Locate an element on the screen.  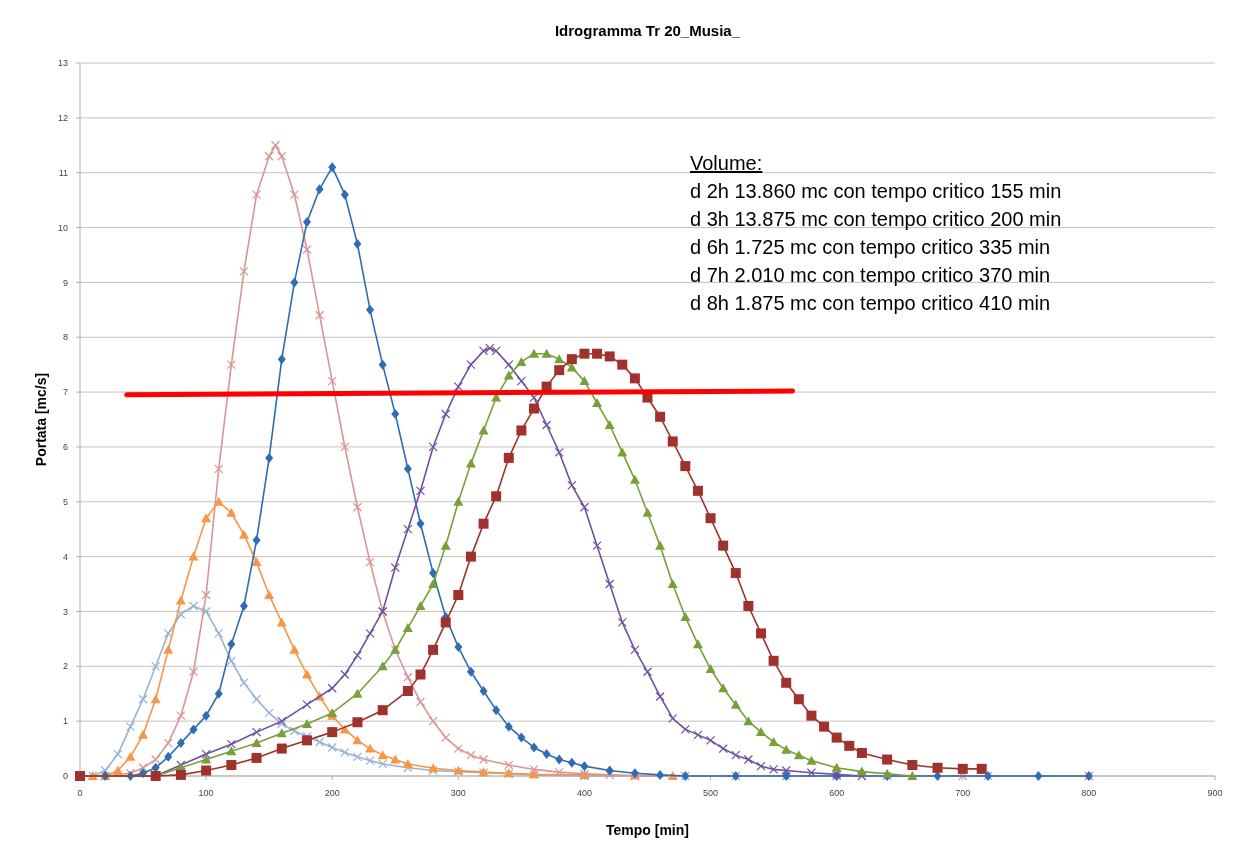
x-tick-label: 200 is located at coordinates (332, 793).